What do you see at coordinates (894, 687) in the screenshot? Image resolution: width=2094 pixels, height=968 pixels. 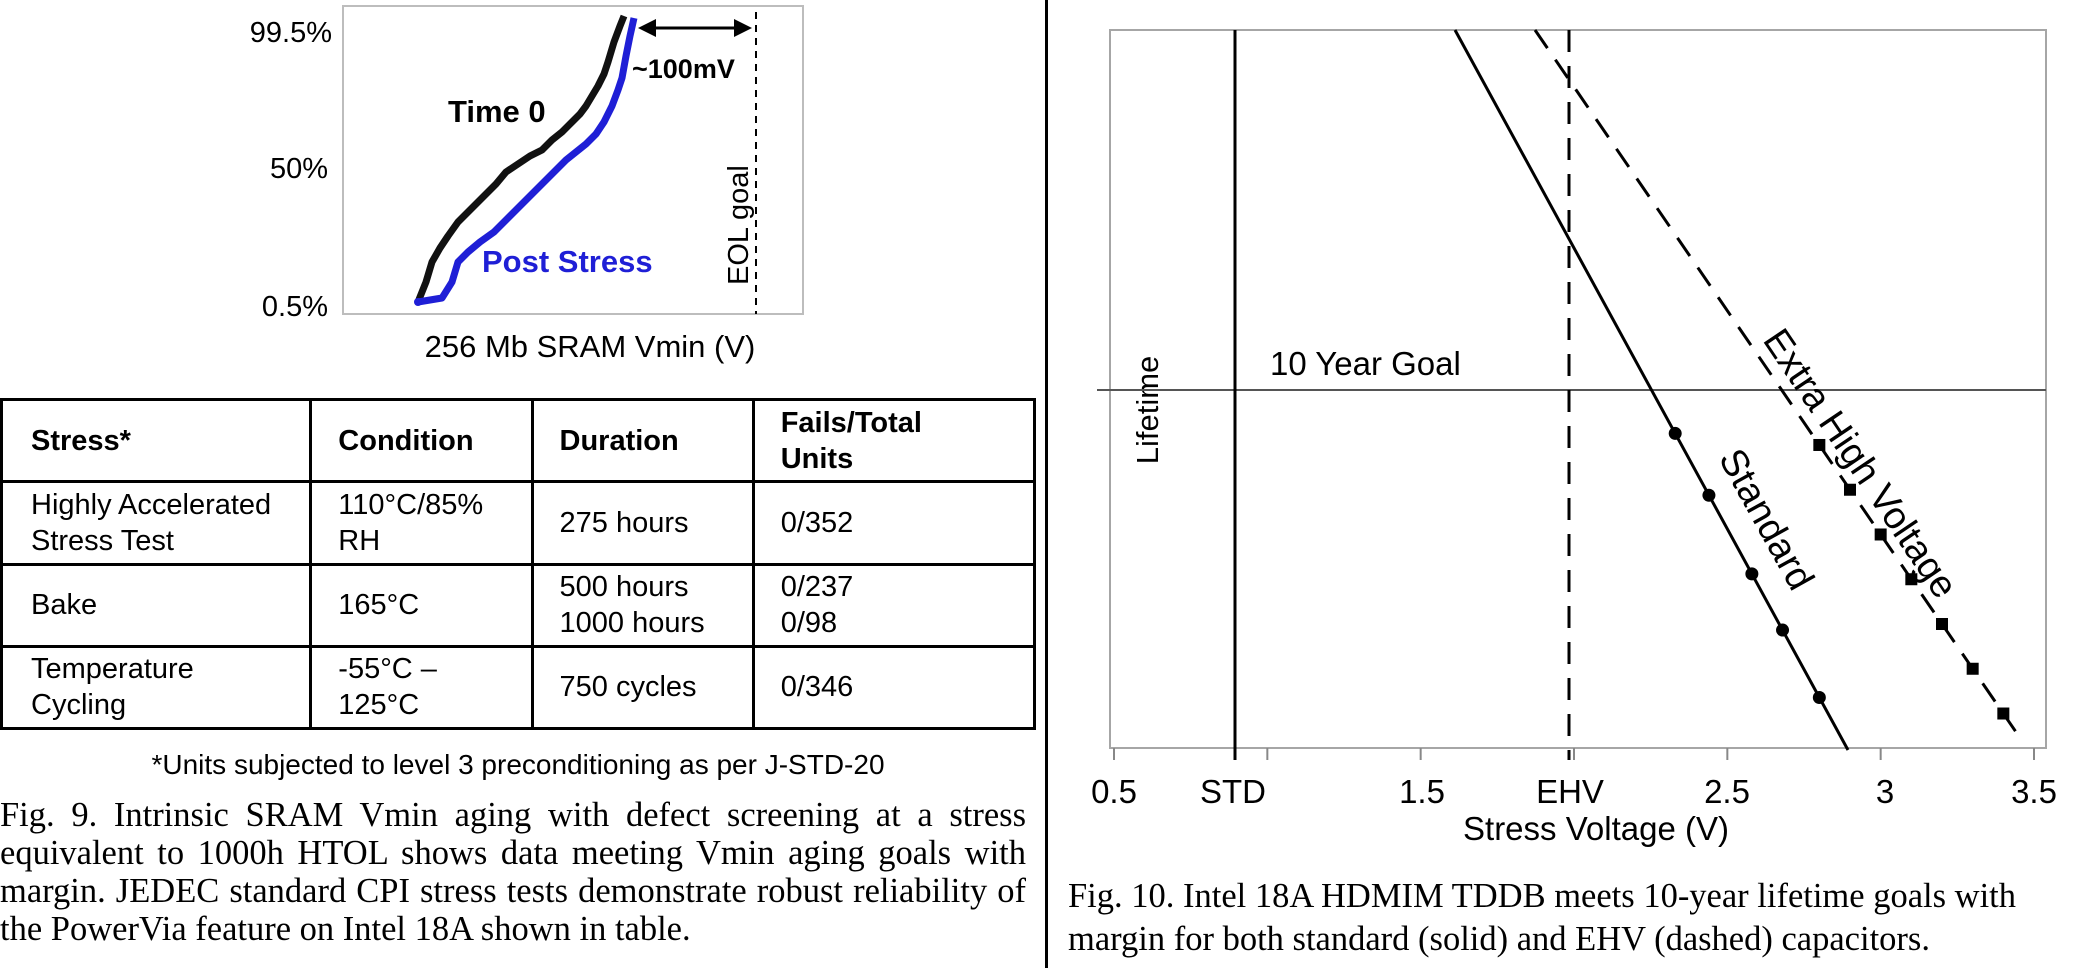 I see `cell-fails: 0/346` at bounding box center [894, 687].